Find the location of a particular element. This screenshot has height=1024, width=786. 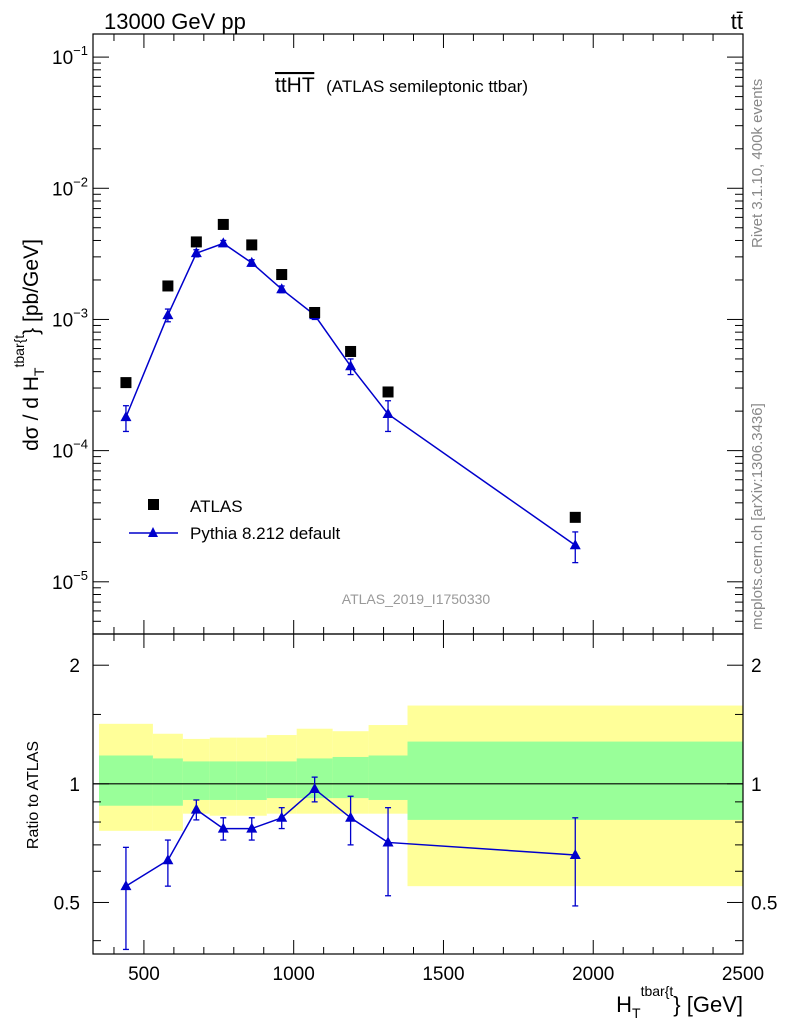

y-tick-label: 10⁻³ is located at coordinates (70, 318).